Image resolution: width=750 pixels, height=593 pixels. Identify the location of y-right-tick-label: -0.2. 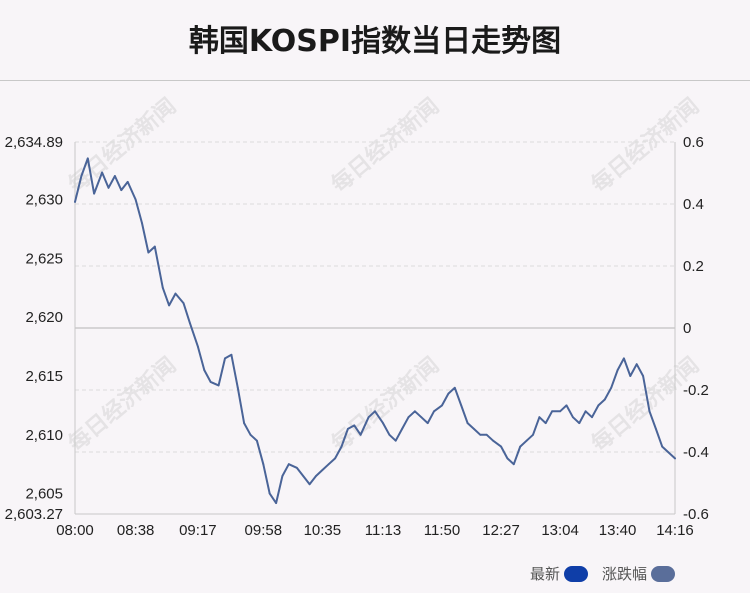
(696, 390).